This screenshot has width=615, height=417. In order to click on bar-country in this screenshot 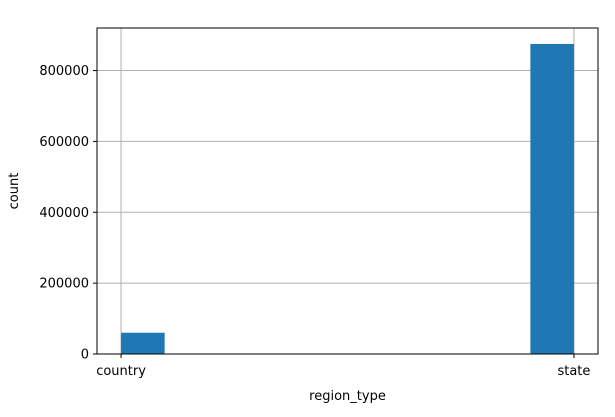, I will do `click(143, 343)`.